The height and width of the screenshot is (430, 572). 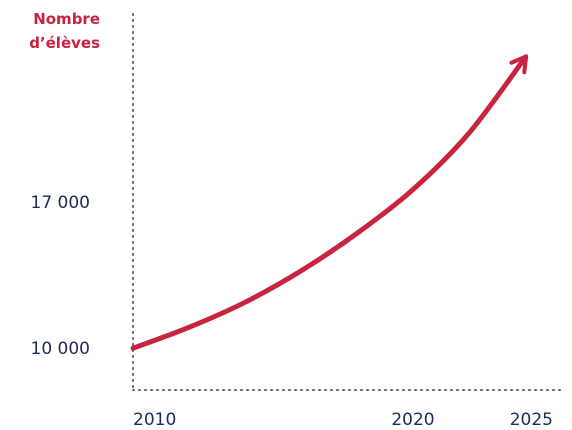 I want to click on x-tick-label: 2010, so click(x=154, y=420).